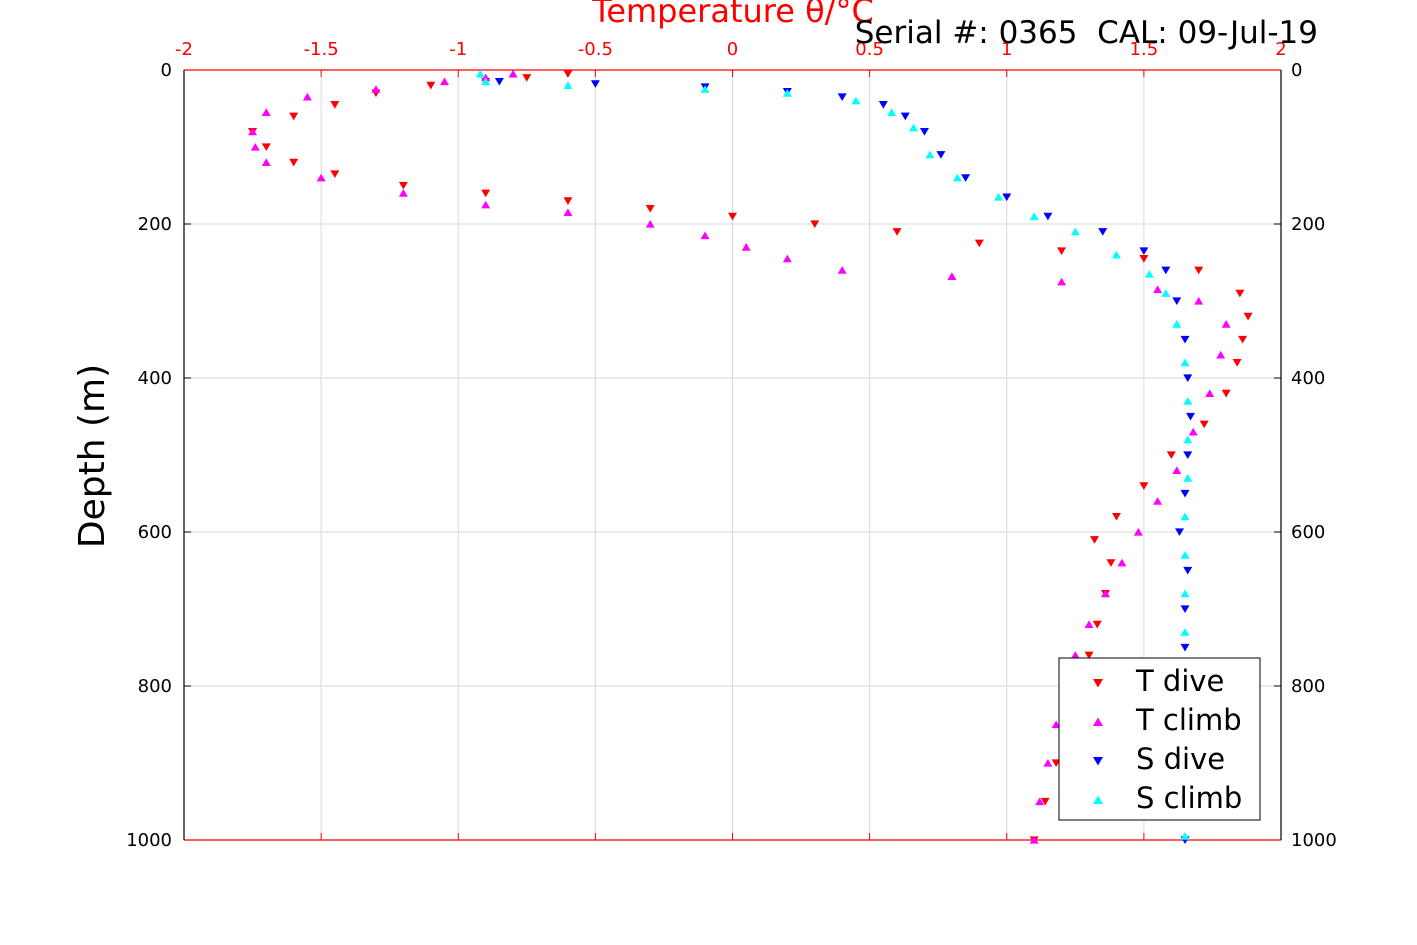  Describe the element at coordinates (92, 456) in the screenshot. I see `y-axis-label: Depth (m)` at that location.